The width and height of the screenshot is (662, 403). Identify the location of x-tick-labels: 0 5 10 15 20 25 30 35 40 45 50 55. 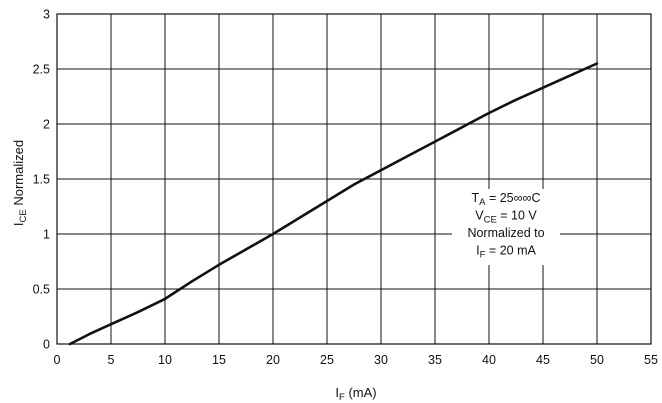
(356, 360).